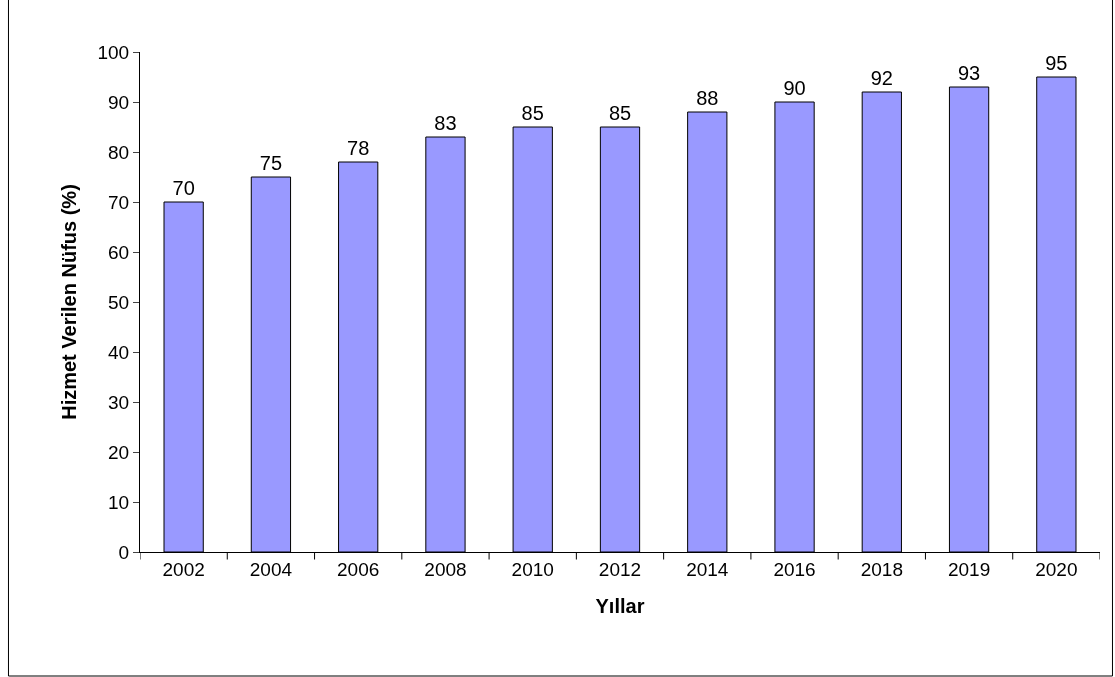 This screenshot has width=1115, height=677. Describe the element at coordinates (532, 569) in the screenshot. I see `x-tick-label: 2010` at that location.